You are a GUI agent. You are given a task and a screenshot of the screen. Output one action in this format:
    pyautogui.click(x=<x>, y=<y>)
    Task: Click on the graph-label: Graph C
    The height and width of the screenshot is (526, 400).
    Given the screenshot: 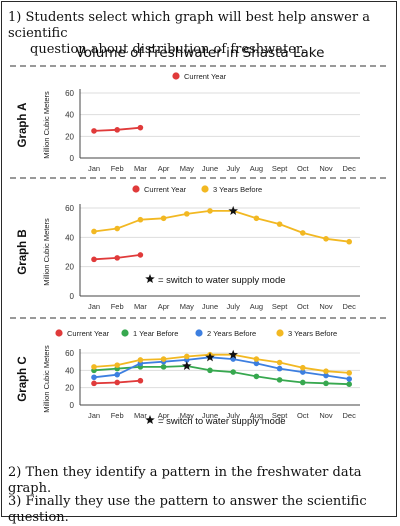 What is the action you would take?
    pyautogui.click(x=23, y=378)
    